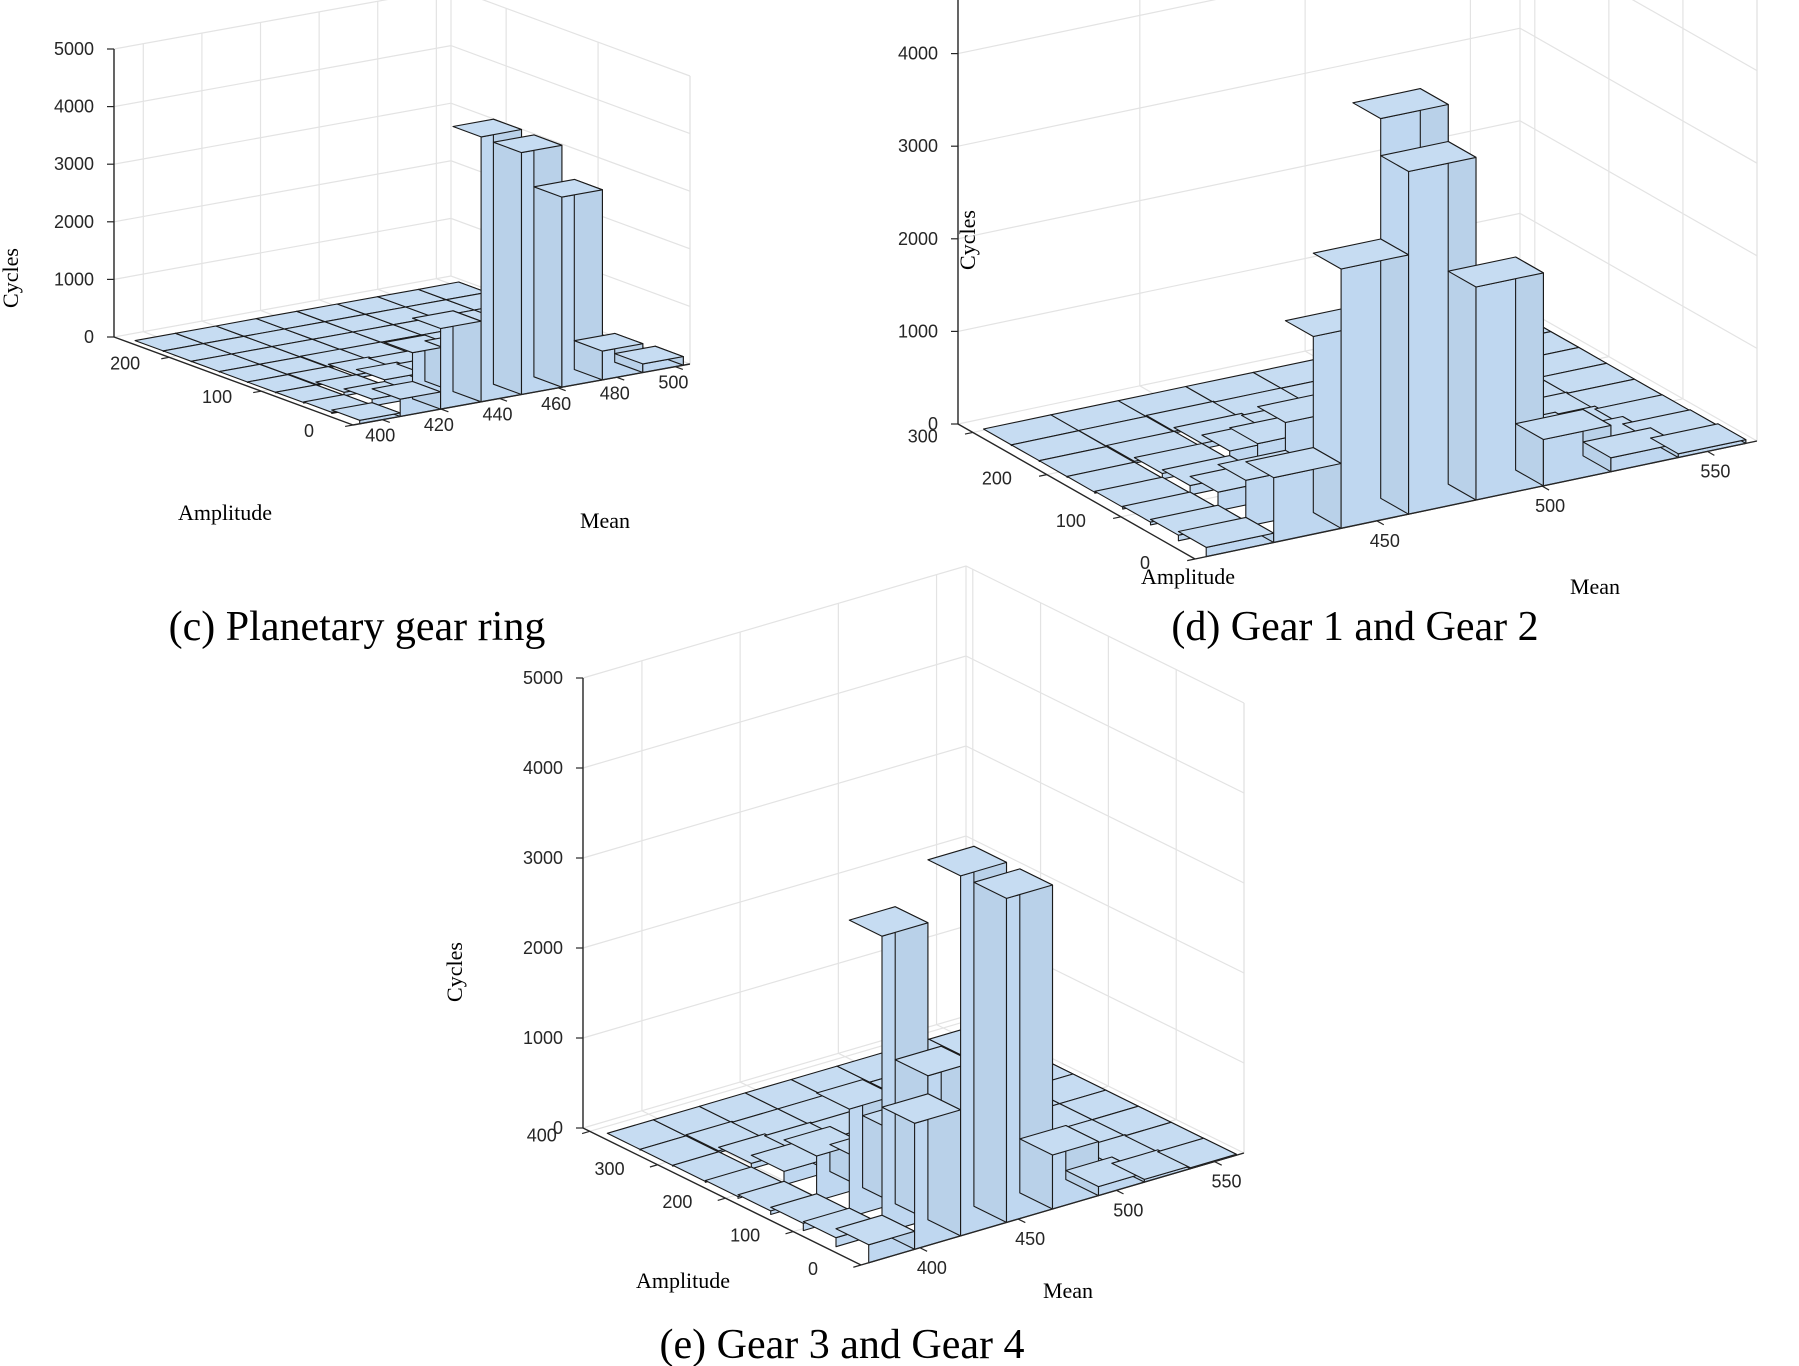 Image resolution: width=1799 pixels, height=1366 pixels. What do you see at coordinates (439, 425) in the screenshot?
I see `x-tick-label: 420` at bounding box center [439, 425].